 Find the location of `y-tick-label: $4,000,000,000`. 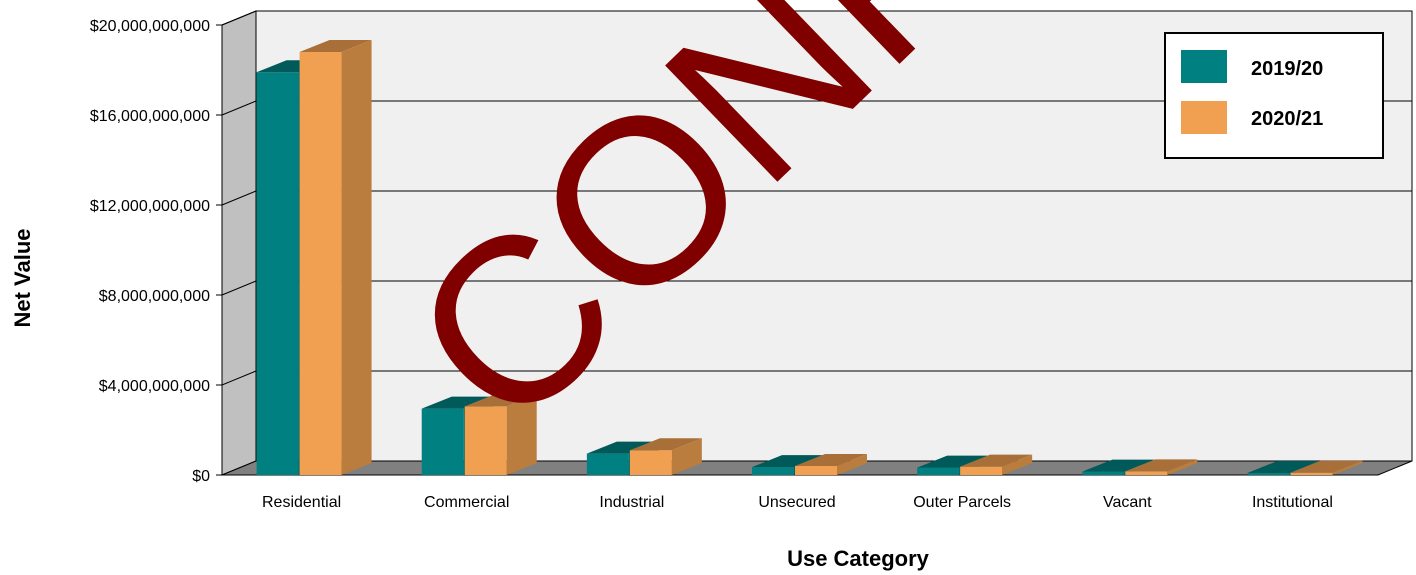

y-tick-label: $4,000,000,000 is located at coordinates (154, 386).